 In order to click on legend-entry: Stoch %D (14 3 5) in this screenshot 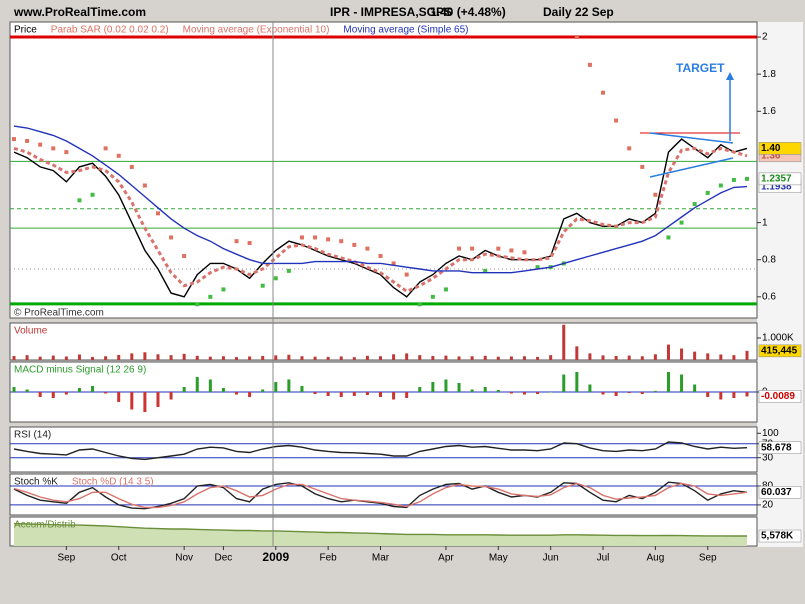, I will do `click(113, 482)`.